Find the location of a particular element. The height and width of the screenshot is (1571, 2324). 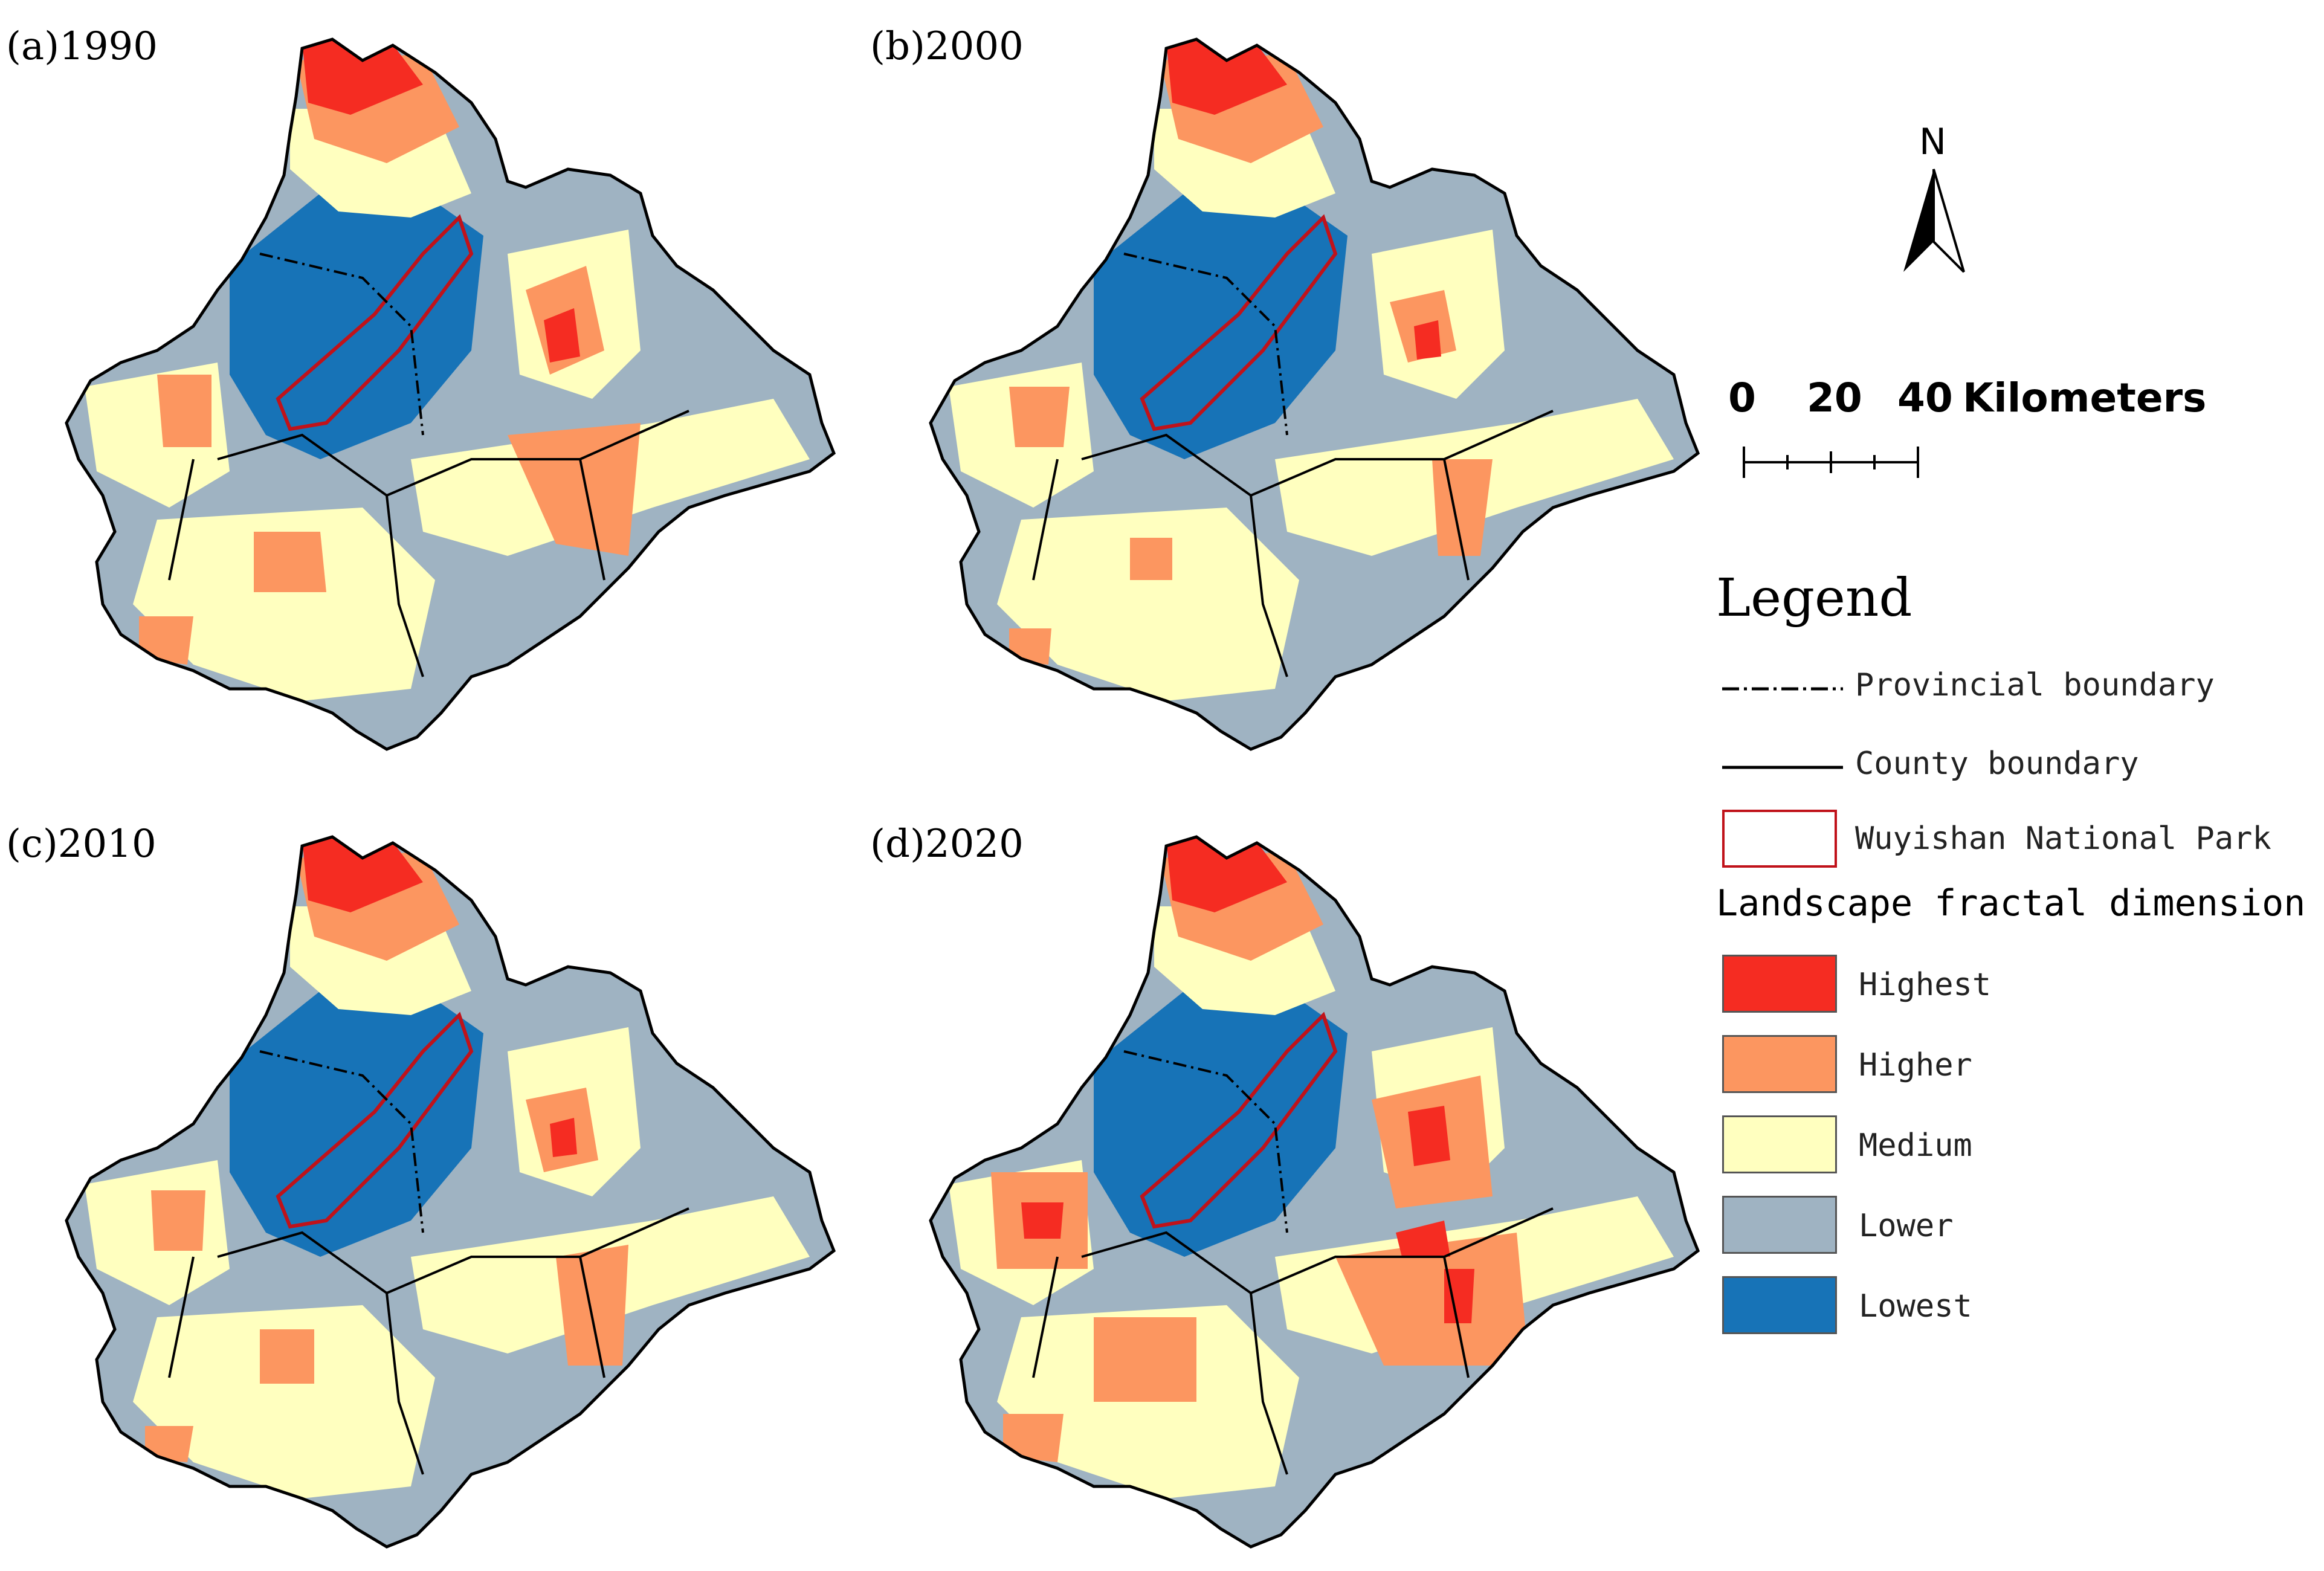

scale-unit: Kilometers is located at coordinates (2085, 398).